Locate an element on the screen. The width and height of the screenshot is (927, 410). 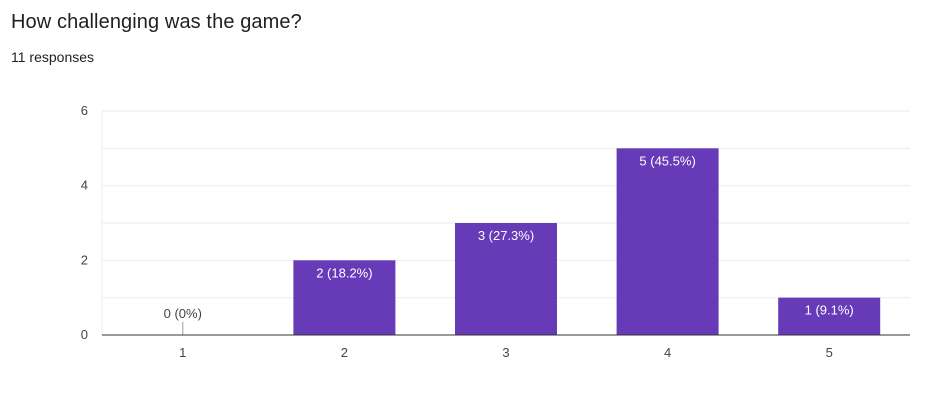
y-tick-label: 0 is located at coordinates (84, 334).